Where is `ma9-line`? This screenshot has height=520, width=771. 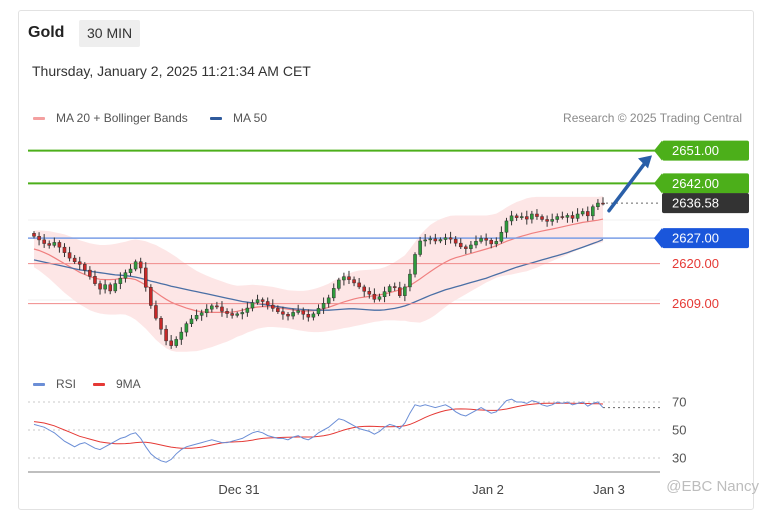
ma9-line is located at coordinates (318, 425).